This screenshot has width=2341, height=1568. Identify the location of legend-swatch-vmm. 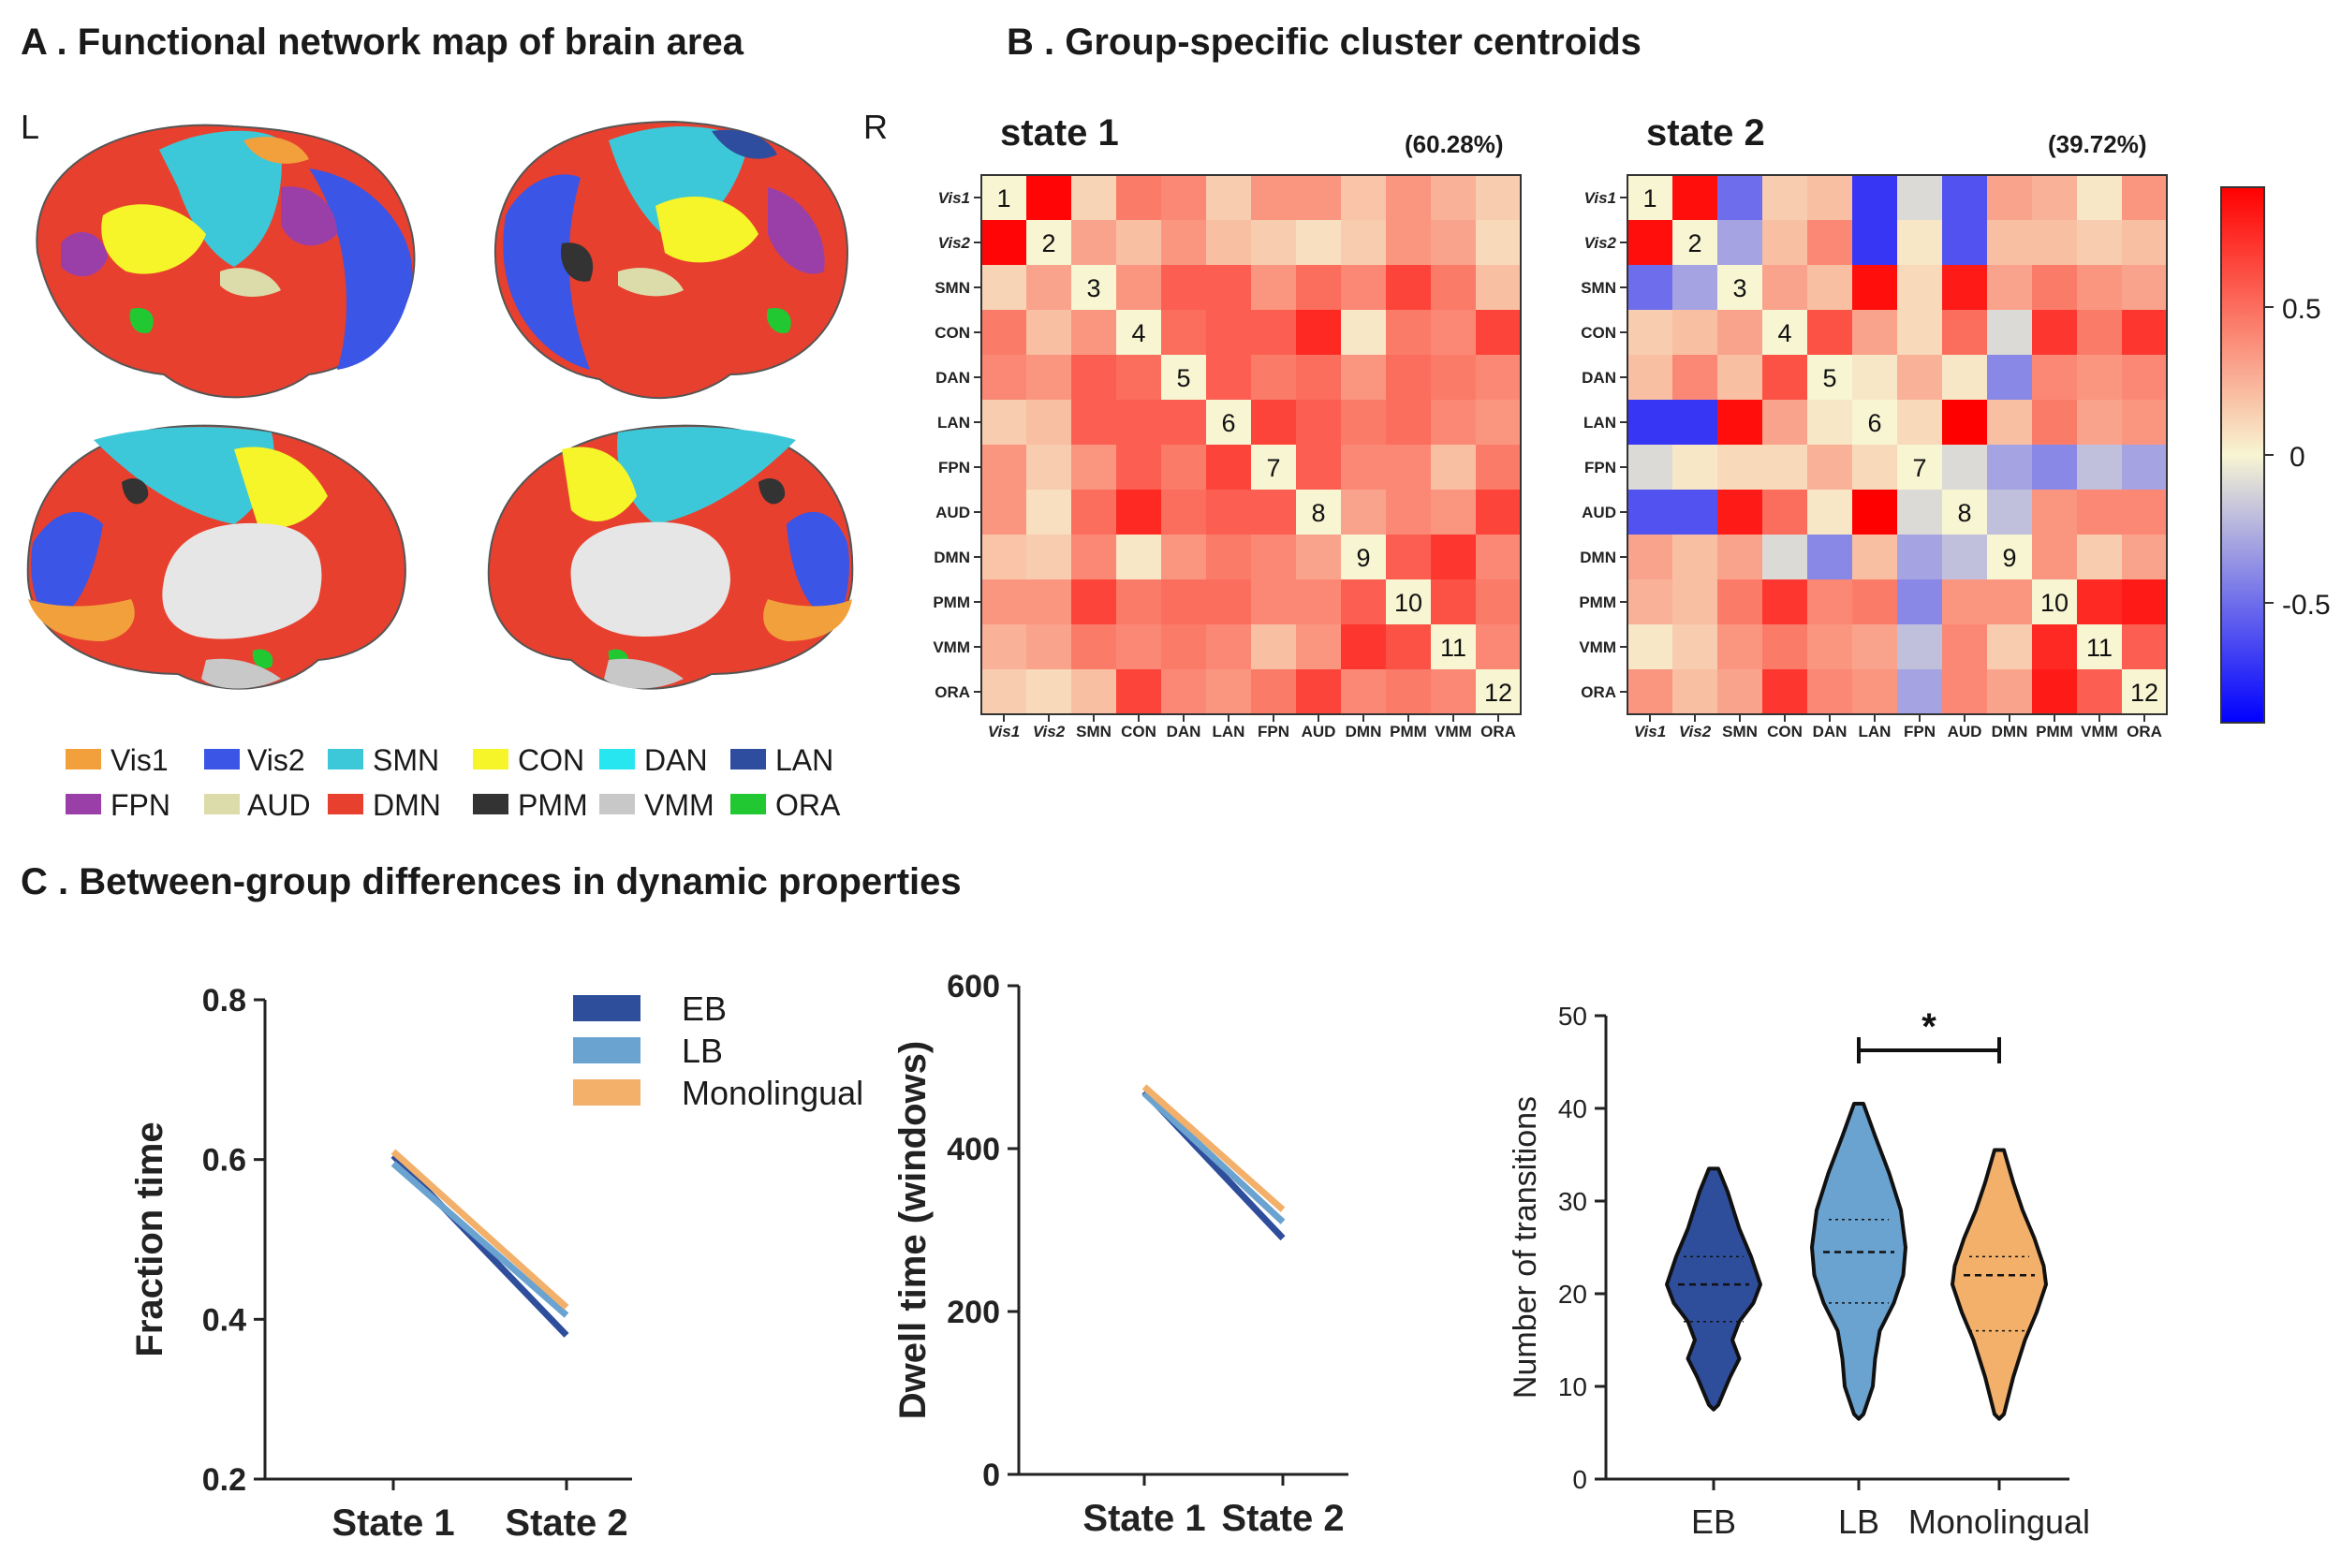
(617, 804).